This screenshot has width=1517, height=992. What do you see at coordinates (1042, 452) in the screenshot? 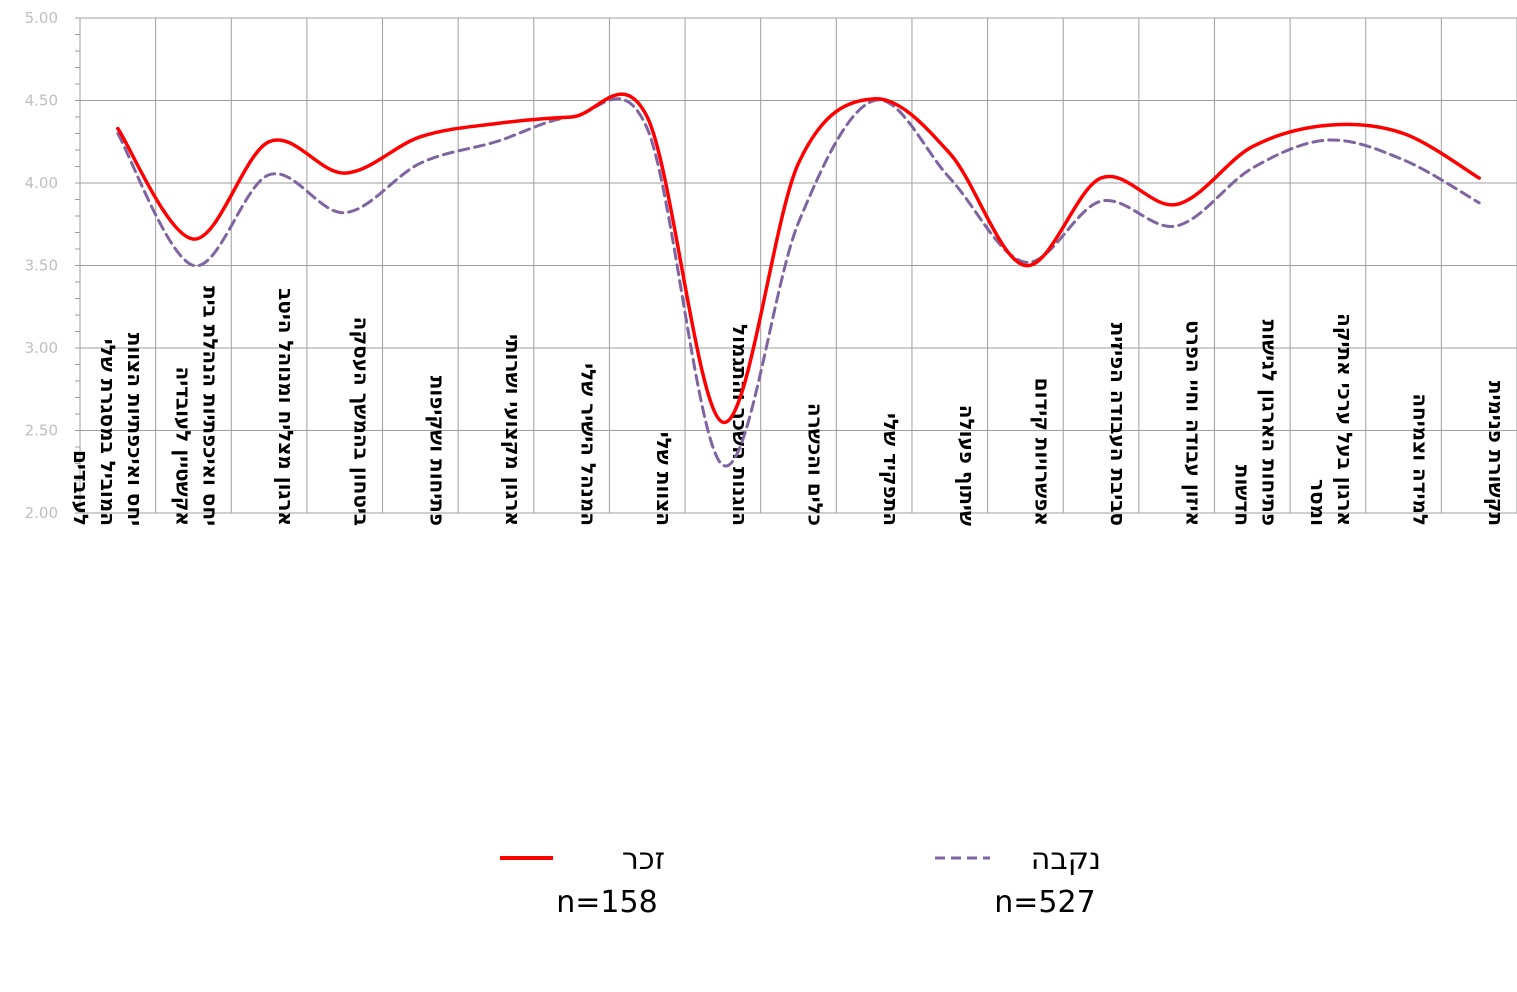
I see `x-tick-label: אפשרויות קידום` at bounding box center [1042, 452].